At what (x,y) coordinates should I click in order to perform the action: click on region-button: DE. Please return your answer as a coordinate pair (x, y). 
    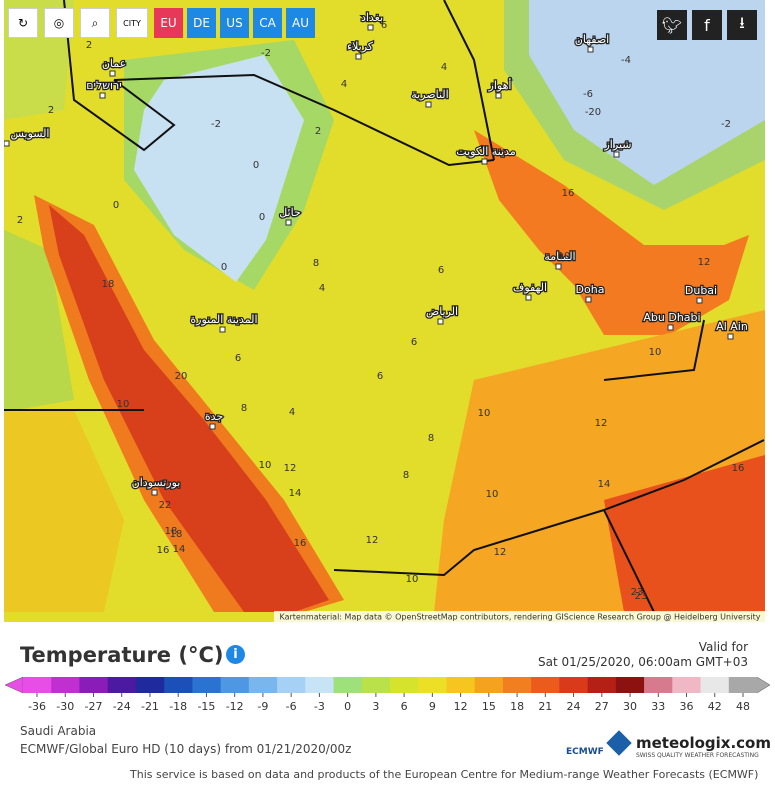
    Looking at the image, I should click on (201, 23).